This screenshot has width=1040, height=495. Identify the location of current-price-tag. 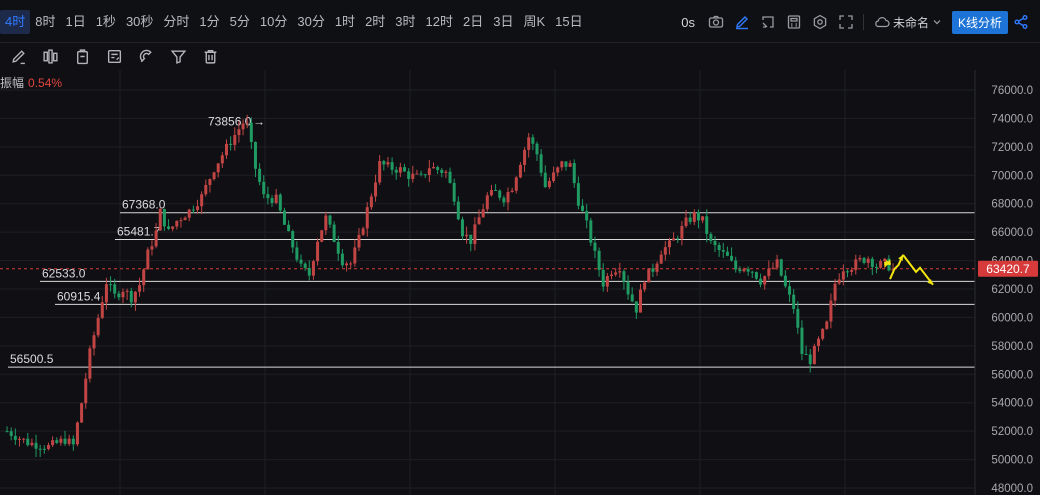
(1008, 268).